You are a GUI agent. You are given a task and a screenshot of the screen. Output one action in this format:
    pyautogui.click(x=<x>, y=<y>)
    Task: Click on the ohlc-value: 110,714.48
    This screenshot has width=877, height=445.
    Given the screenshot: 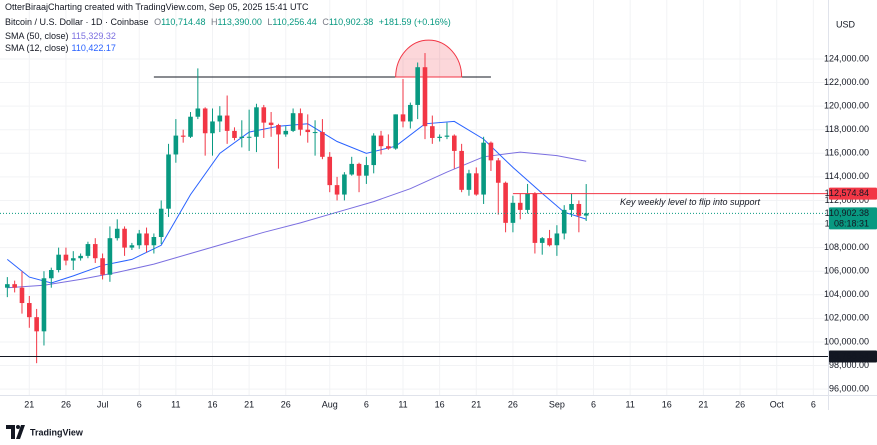 What is the action you would take?
    pyautogui.click(x=183, y=22)
    